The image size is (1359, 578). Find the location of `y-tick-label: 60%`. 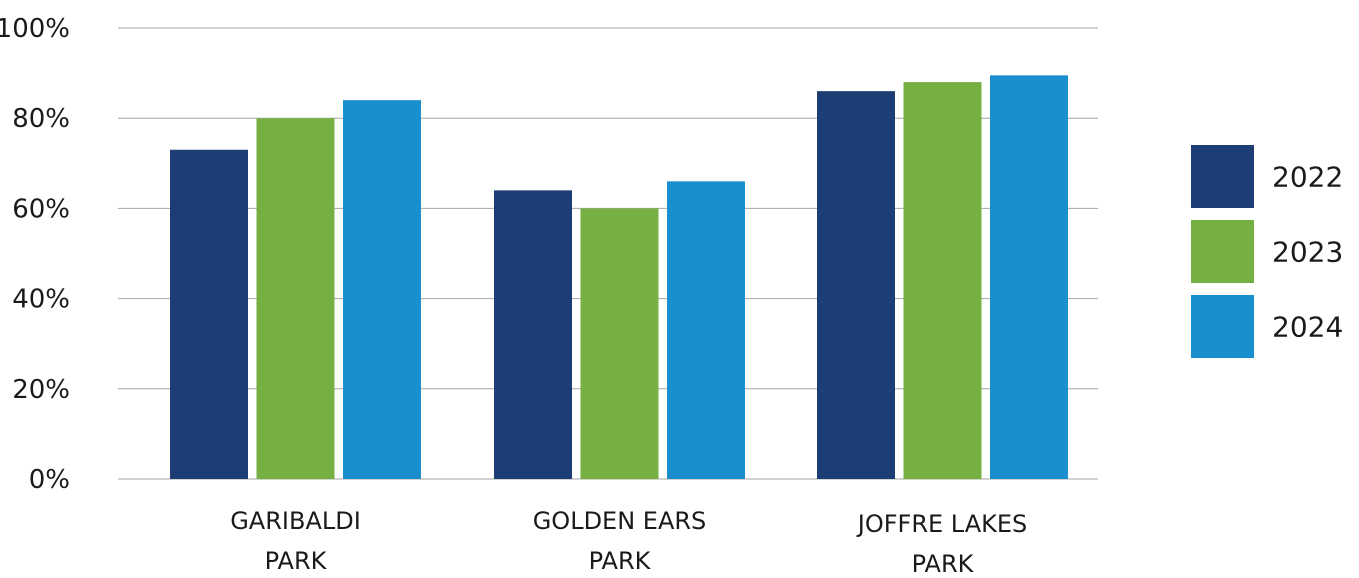

y-tick-label: 60% is located at coordinates (41, 209).